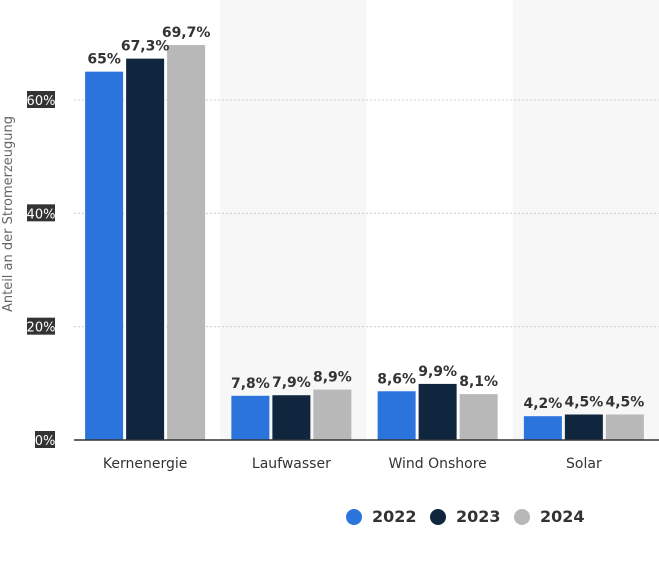  I want to click on data-label: 8,9%, so click(332, 378).